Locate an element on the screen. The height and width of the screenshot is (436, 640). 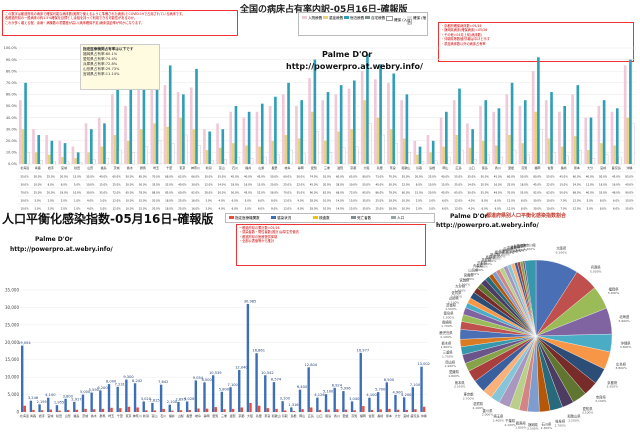
table-cell: 55.0% is located at coordinates (603, 193).